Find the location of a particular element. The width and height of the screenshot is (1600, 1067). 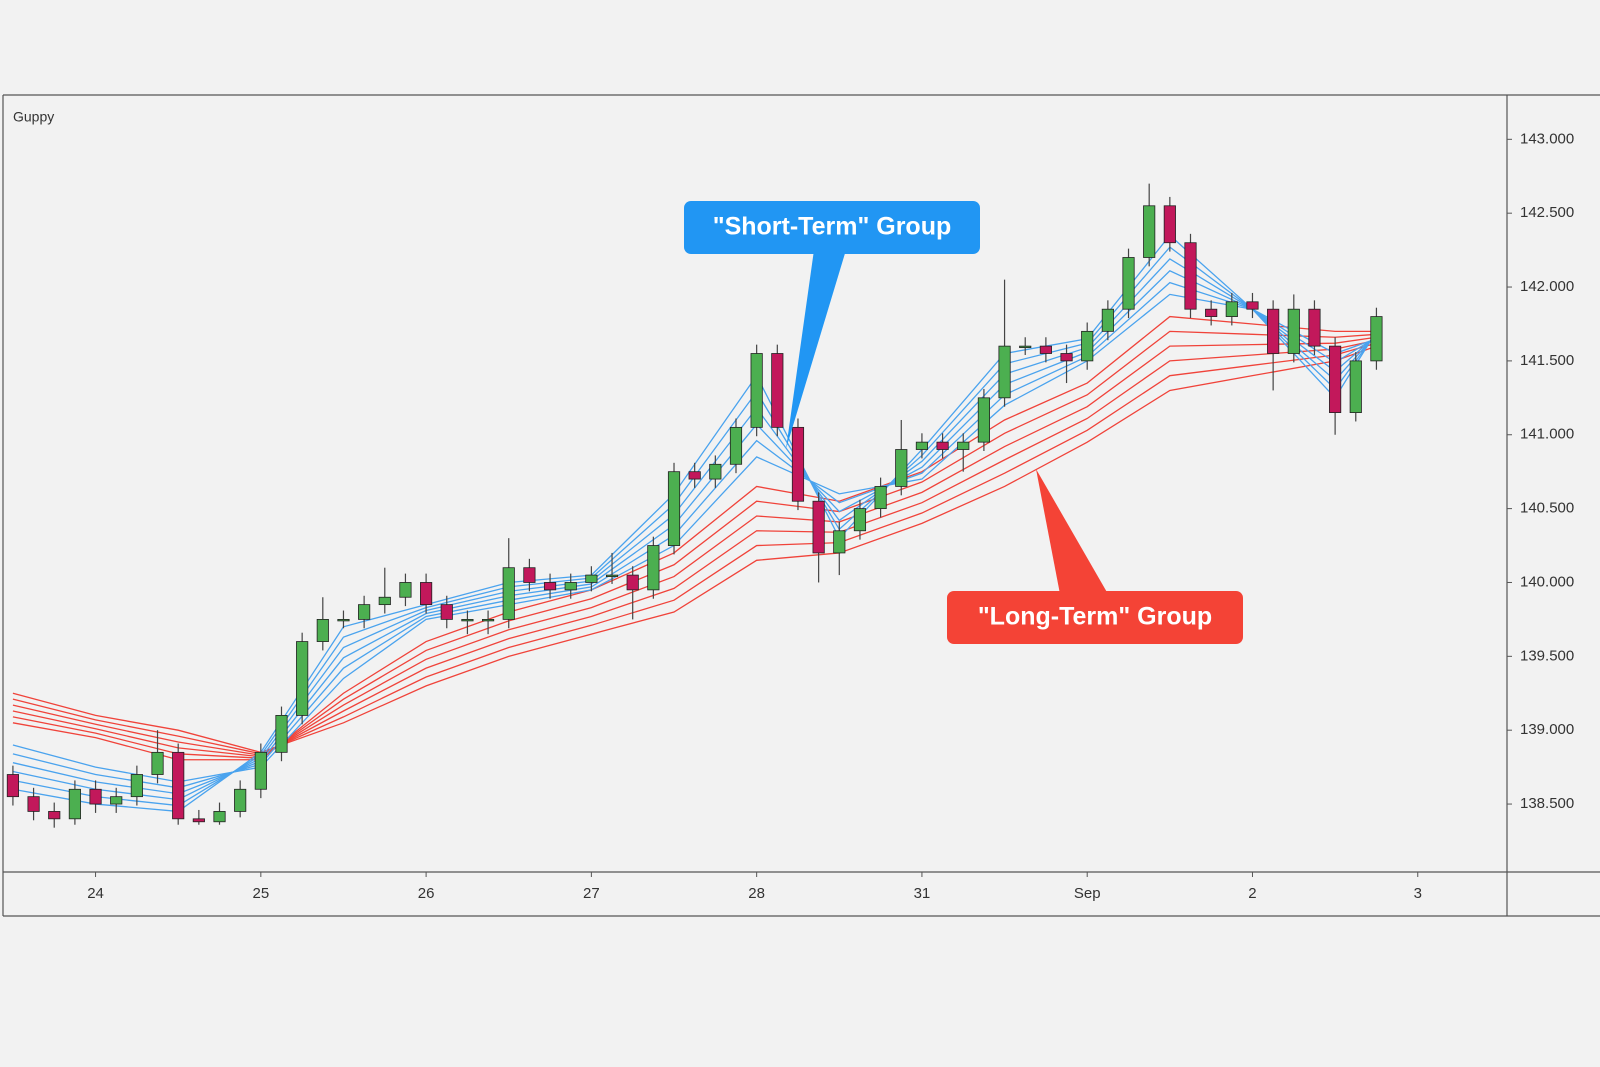

y-tick-label: 143.000 is located at coordinates (1547, 138).